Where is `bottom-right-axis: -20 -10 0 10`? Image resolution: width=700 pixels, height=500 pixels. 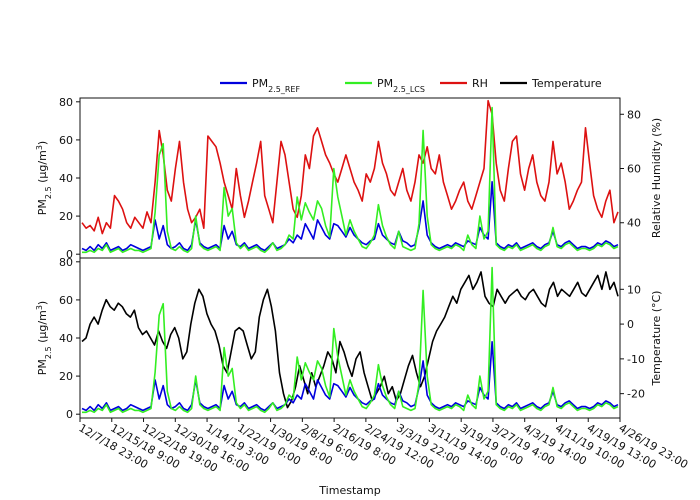
bottom-right-axis: -20 -10 0 10 is located at coordinates (632, 342).